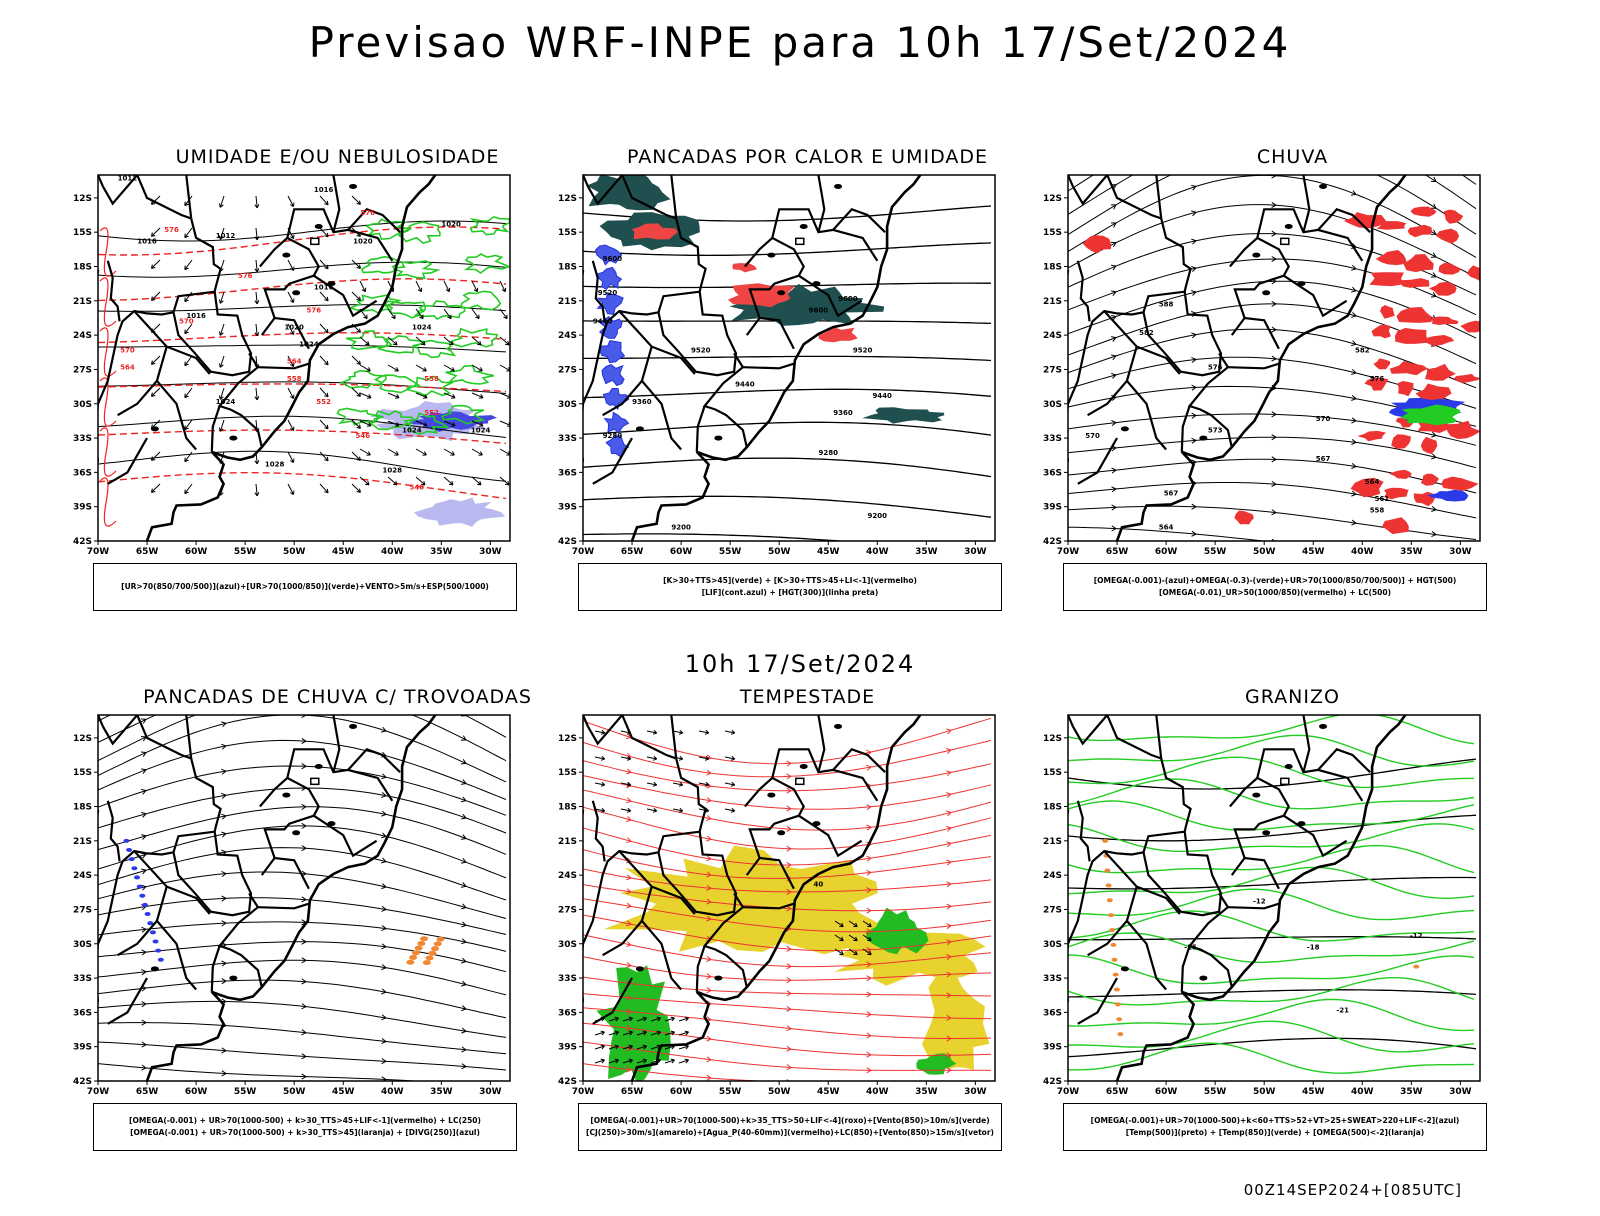  What do you see at coordinates (245, 276) in the screenshot?
I see `contour-label: 576` at bounding box center [245, 276].